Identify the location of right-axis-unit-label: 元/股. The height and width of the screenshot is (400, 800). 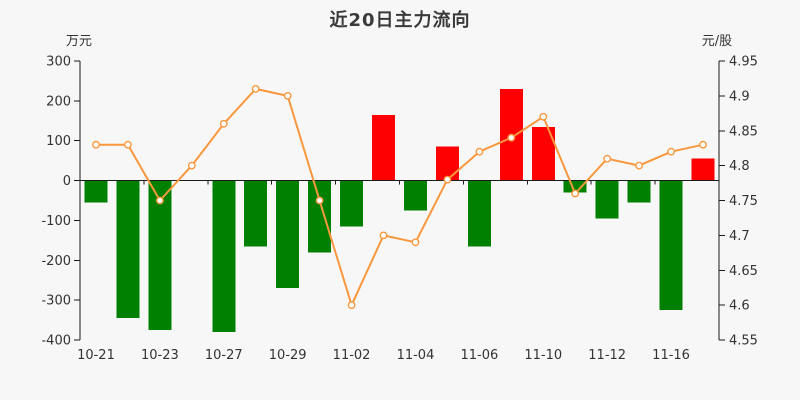
(717, 41).